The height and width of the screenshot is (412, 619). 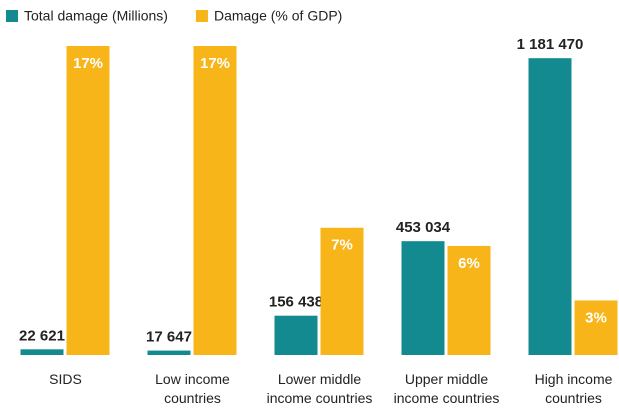 What do you see at coordinates (65, 379) in the screenshot?
I see `x-tick-label: SIDS` at bounding box center [65, 379].